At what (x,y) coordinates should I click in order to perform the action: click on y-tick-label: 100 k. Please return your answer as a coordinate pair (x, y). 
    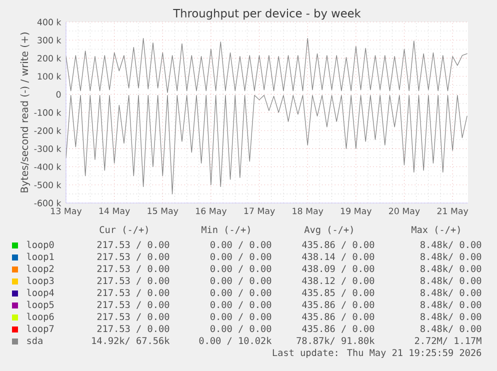
    Looking at the image, I should click on (50, 76).